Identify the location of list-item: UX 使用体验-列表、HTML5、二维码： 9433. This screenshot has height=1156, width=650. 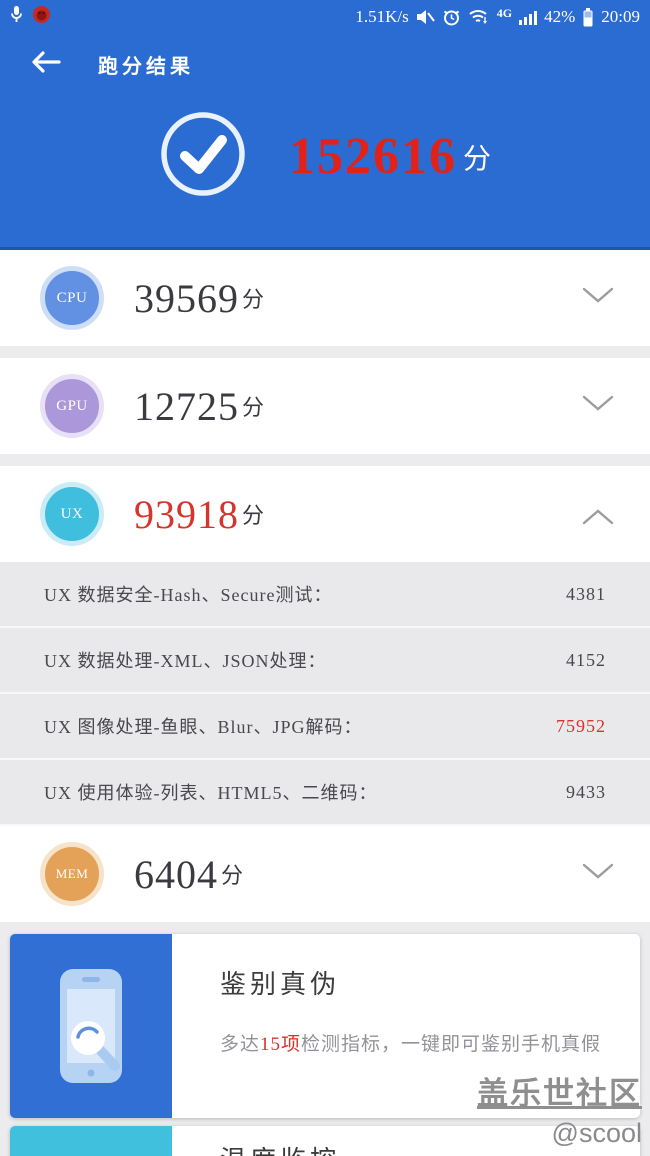
(325, 793).